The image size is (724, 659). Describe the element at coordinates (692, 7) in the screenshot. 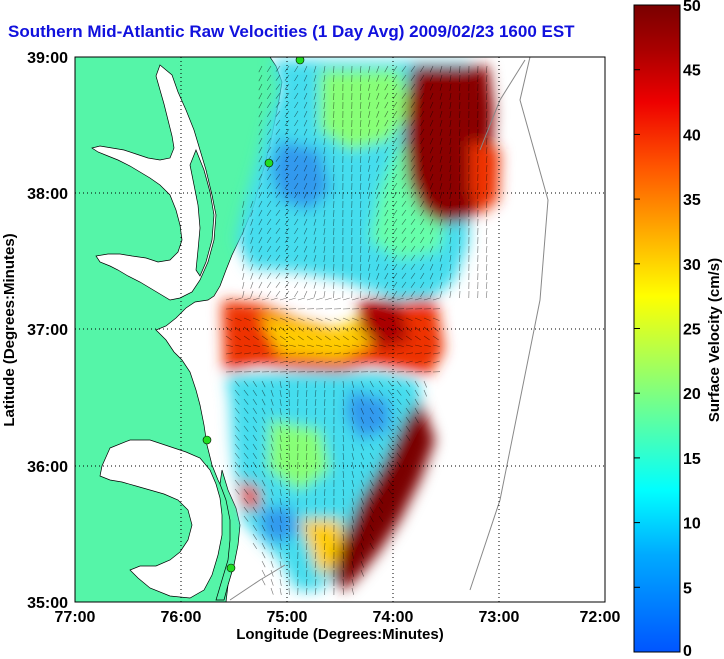

I see `colorbar-tick-label: 50` at that location.